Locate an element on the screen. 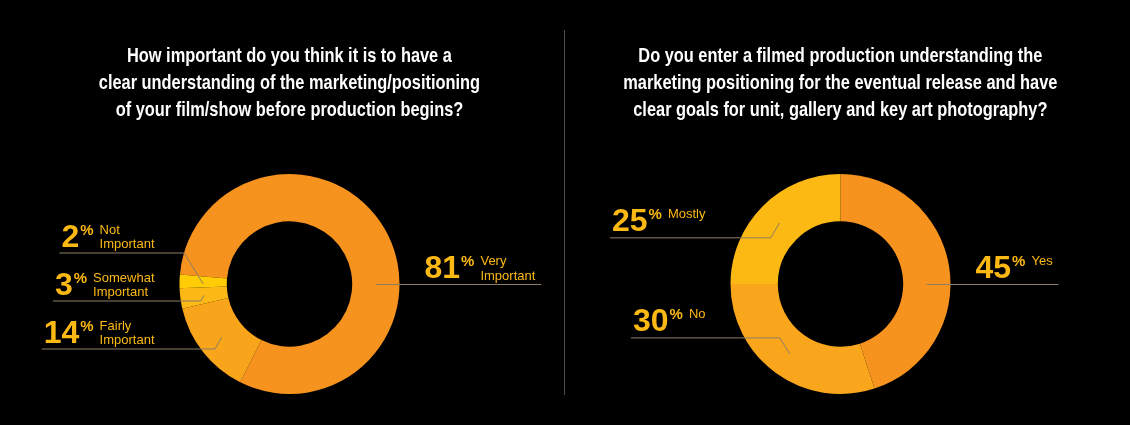 The height and width of the screenshot is (425, 1130). data-label: 14% is located at coordinates (68, 331).